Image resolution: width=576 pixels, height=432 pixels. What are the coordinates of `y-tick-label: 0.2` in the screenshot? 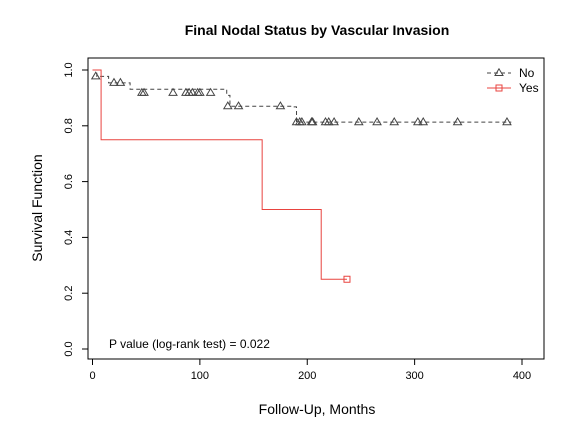 It's located at (69, 293).